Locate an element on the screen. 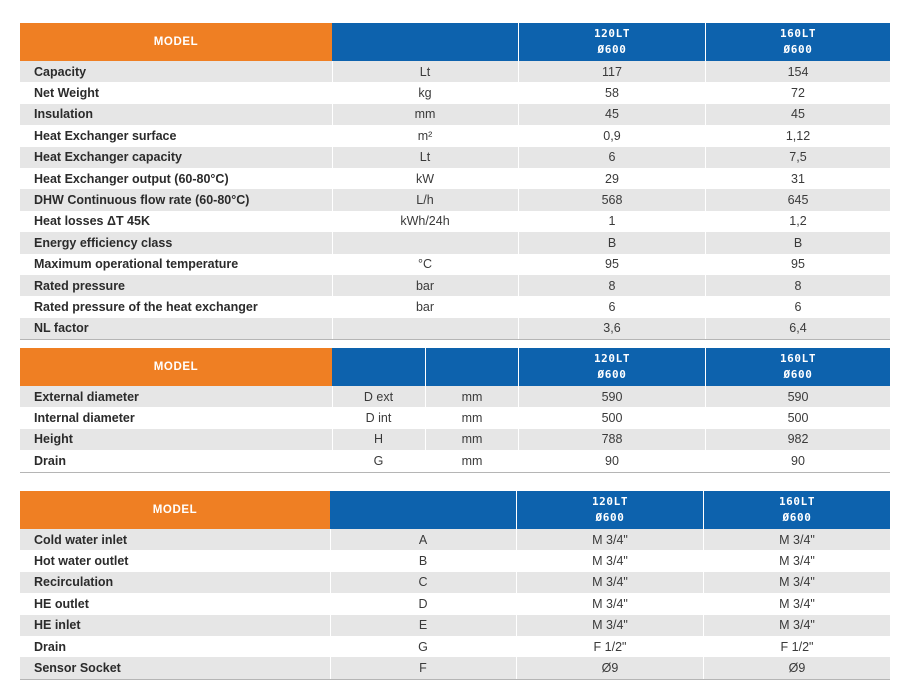  row-label: Rated pressure is located at coordinates (80, 285).